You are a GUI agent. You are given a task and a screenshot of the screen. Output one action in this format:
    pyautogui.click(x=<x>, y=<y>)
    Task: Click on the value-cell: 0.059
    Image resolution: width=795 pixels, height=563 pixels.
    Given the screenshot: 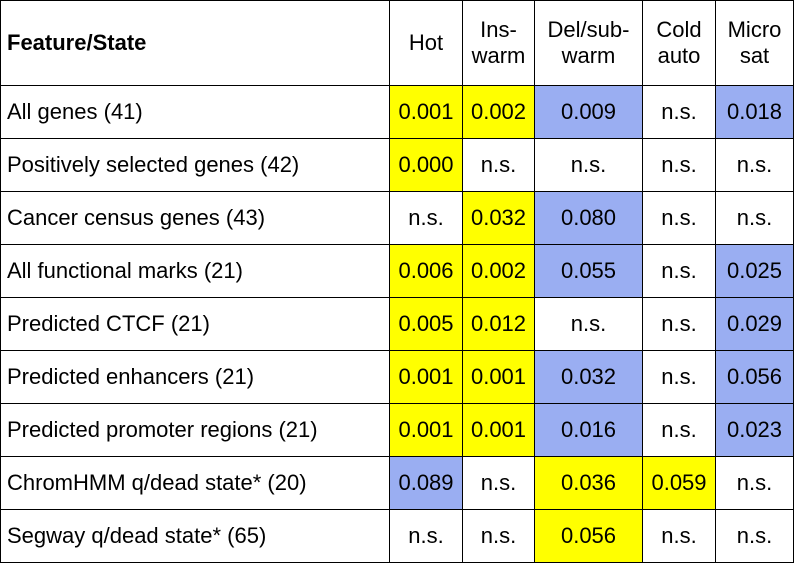 What is the action you would take?
    pyautogui.click(x=679, y=483)
    